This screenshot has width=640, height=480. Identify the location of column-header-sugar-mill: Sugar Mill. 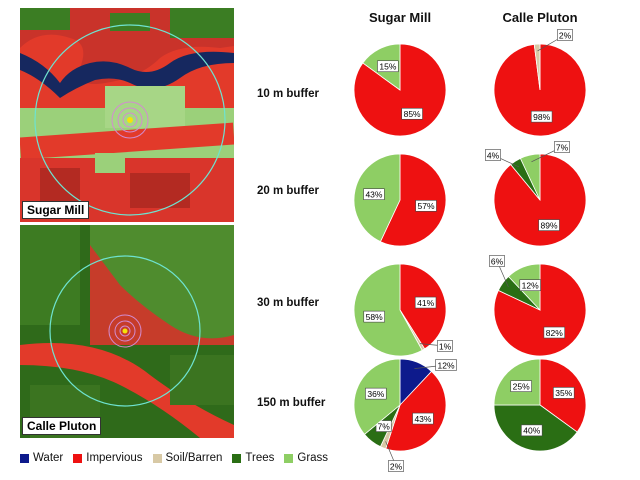
(400, 17).